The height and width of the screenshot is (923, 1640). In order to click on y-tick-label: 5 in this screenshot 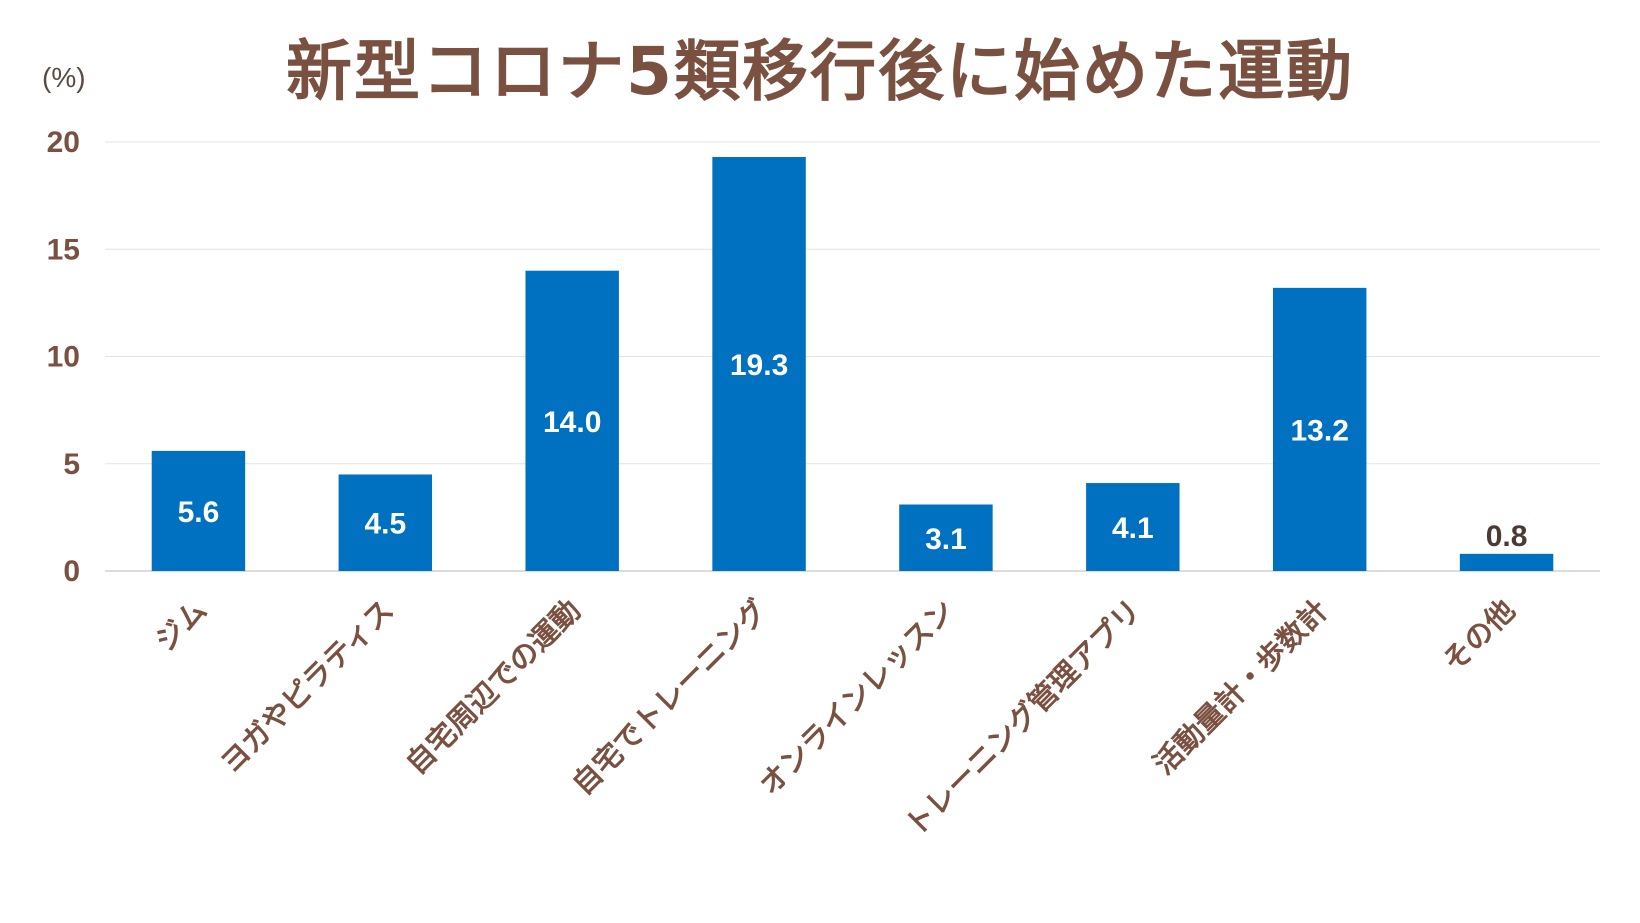, I will do `click(71, 464)`.